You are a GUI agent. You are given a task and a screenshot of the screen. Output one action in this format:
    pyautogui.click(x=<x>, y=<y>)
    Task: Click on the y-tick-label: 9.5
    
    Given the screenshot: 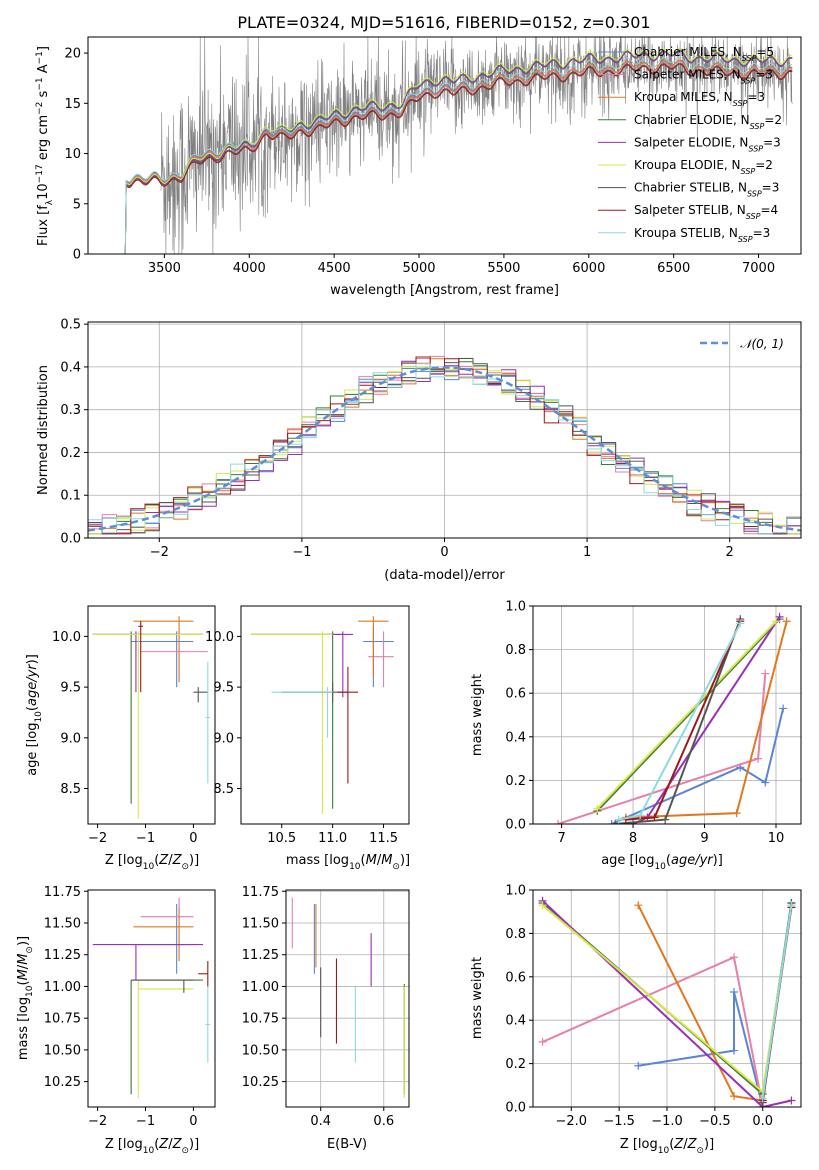 What is the action you would take?
    pyautogui.click(x=223, y=688)
    